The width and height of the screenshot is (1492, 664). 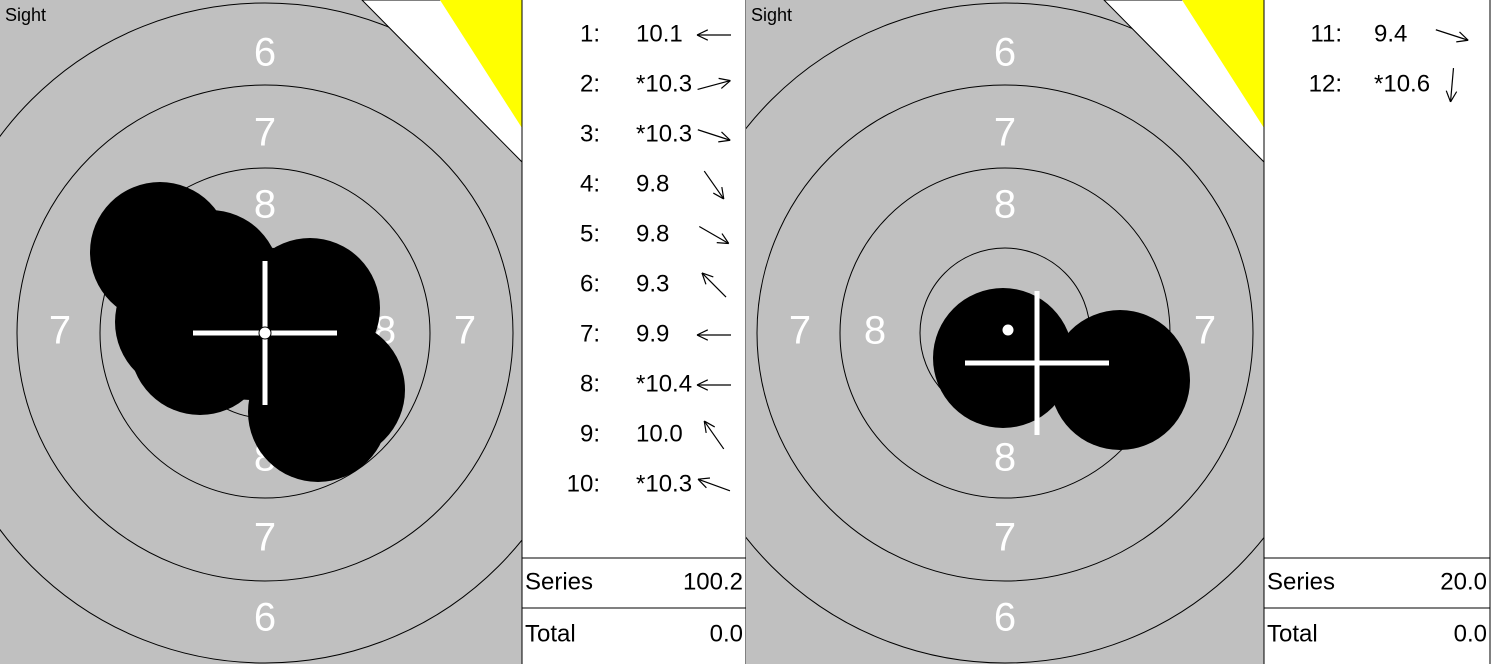 I want to click on shot-number: 11:, so click(x=1326, y=33).